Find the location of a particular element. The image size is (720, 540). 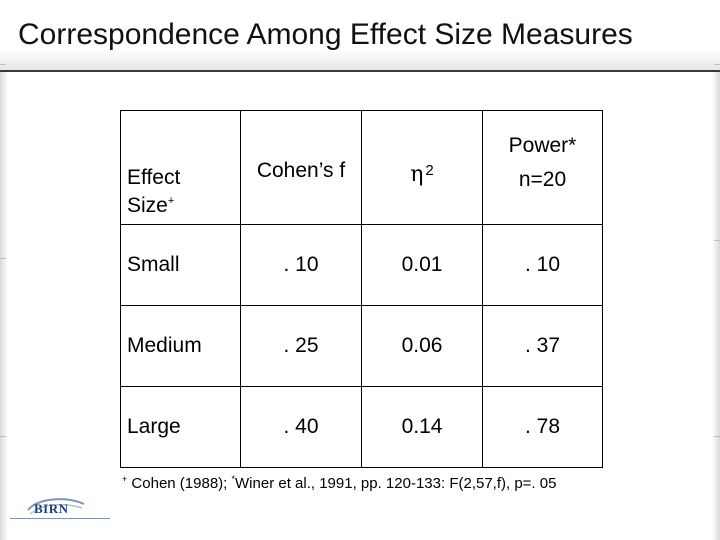

row-label: Small is located at coordinates (180, 265).